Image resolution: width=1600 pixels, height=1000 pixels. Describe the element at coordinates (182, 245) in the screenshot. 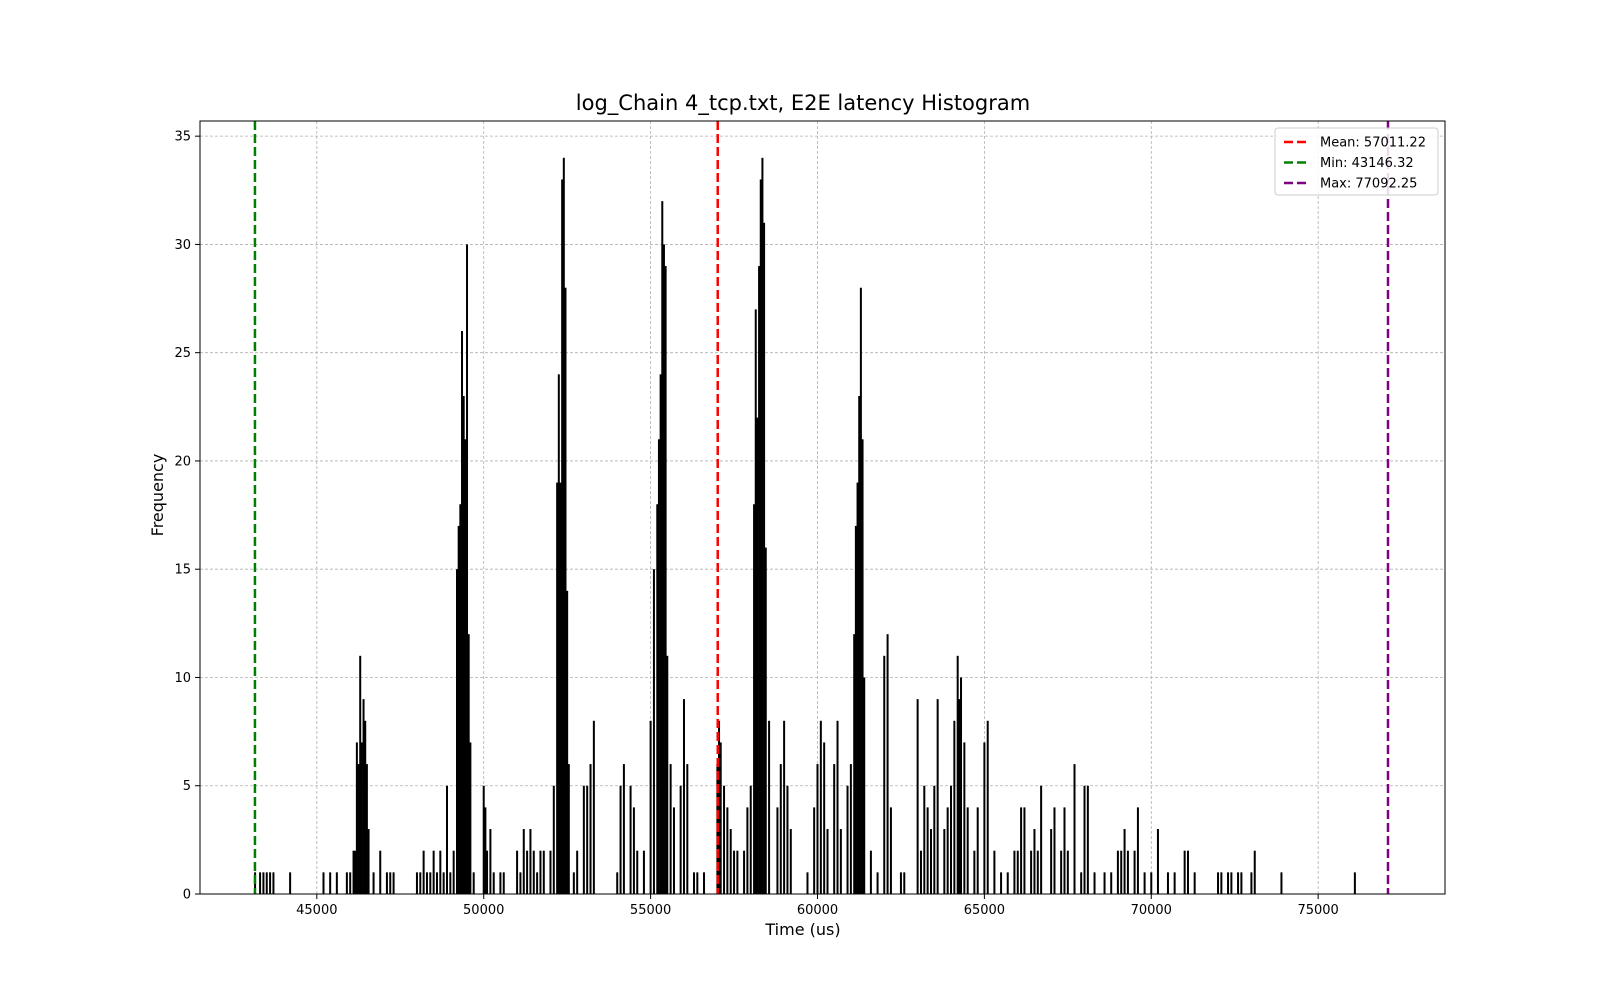

I see `y-tick-label: 30` at that location.